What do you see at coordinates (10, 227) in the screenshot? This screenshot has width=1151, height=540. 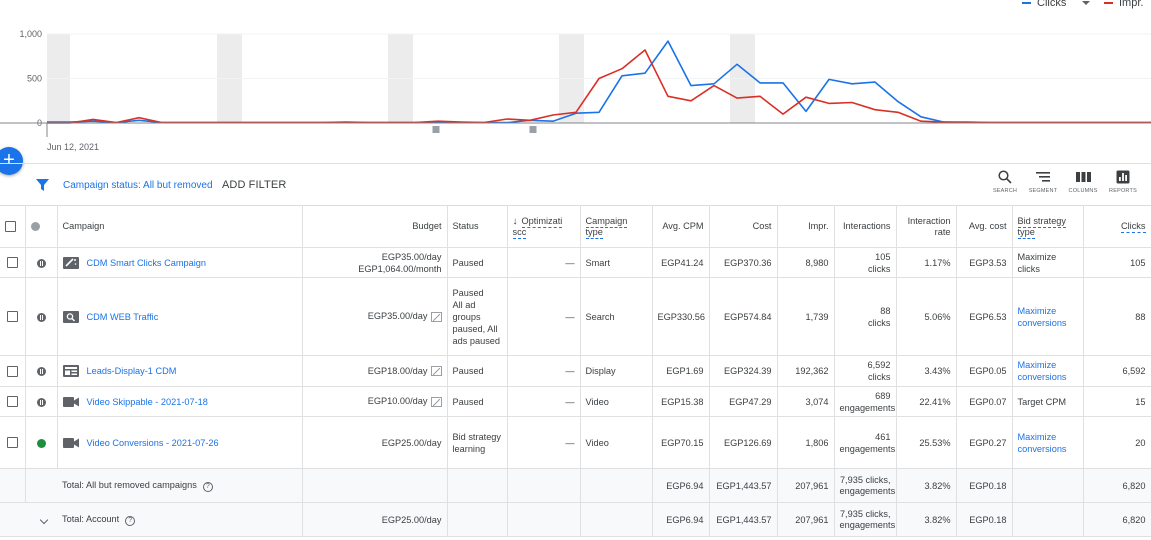 I see `select-all-checkbox` at bounding box center [10, 227].